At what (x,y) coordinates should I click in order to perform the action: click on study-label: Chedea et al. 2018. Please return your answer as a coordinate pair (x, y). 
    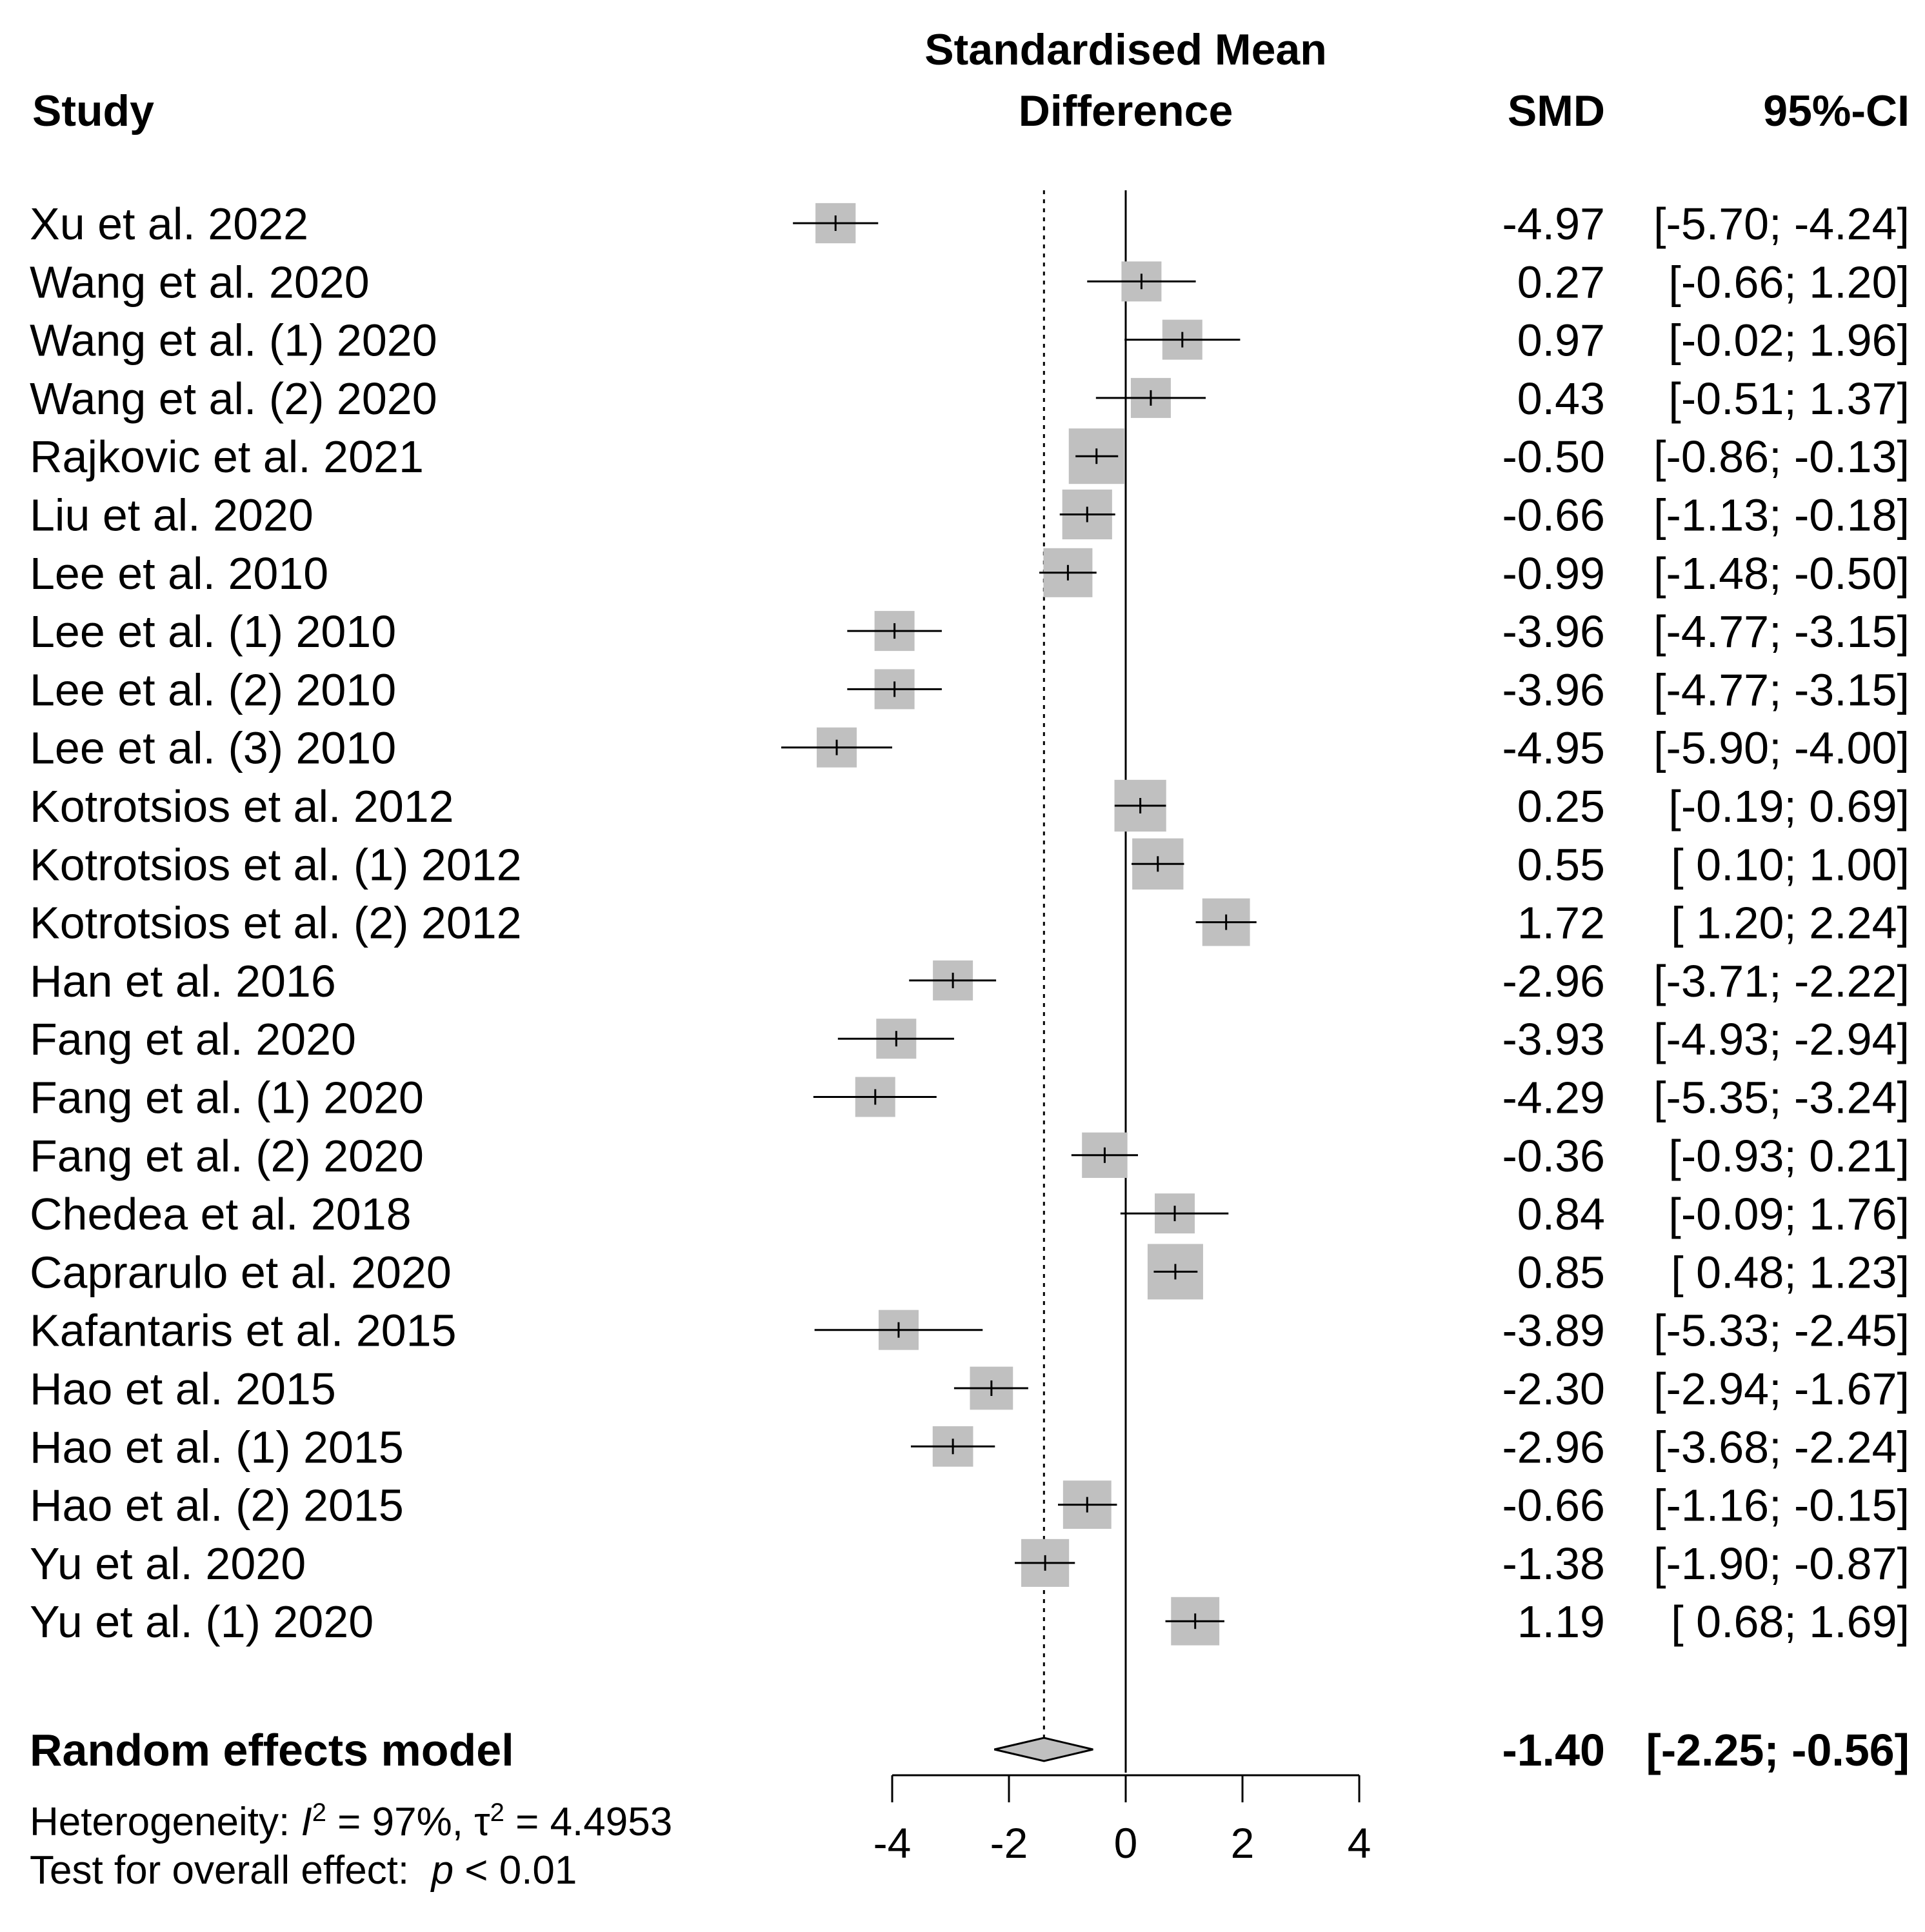
    Looking at the image, I should click on (221, 1214).